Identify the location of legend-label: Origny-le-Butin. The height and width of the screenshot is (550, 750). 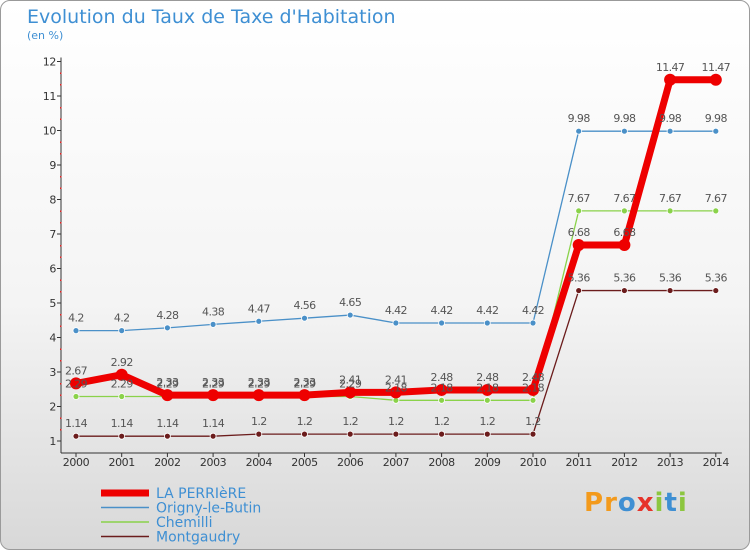
(208, 509).